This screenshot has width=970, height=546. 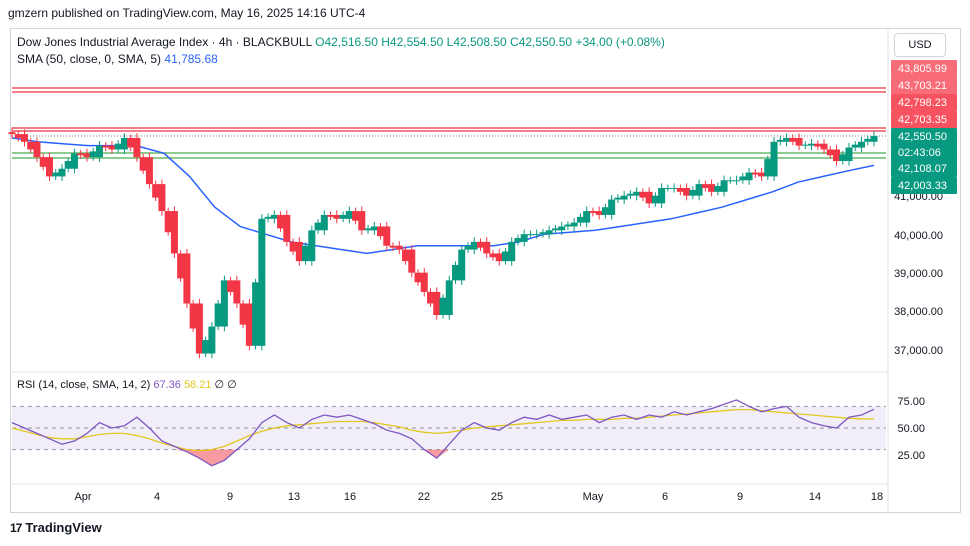 What do you see at coordinates (497, 497) in the screenshot?
I see `time-tick-label: 25` at bounding box center [497, 497].